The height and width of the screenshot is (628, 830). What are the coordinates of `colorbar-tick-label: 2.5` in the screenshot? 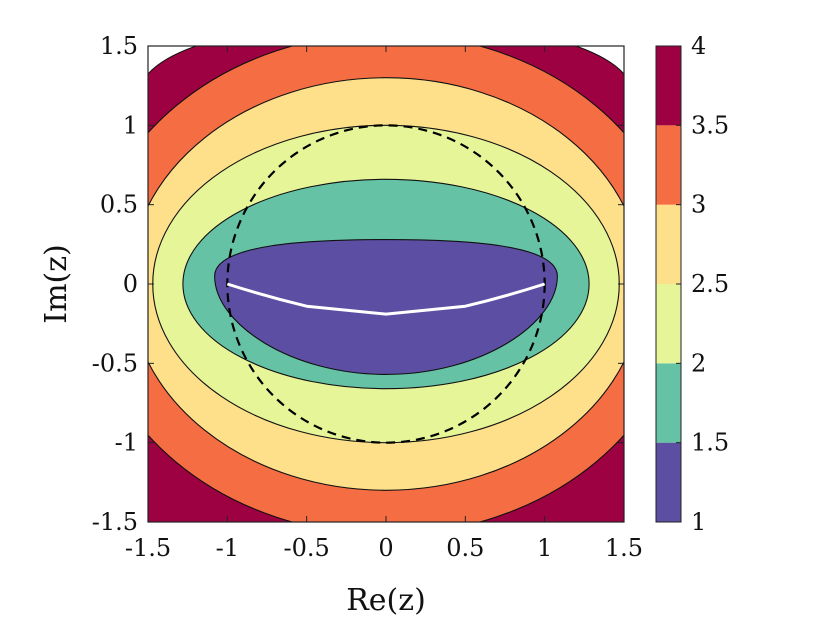 It's located at (710, 284).